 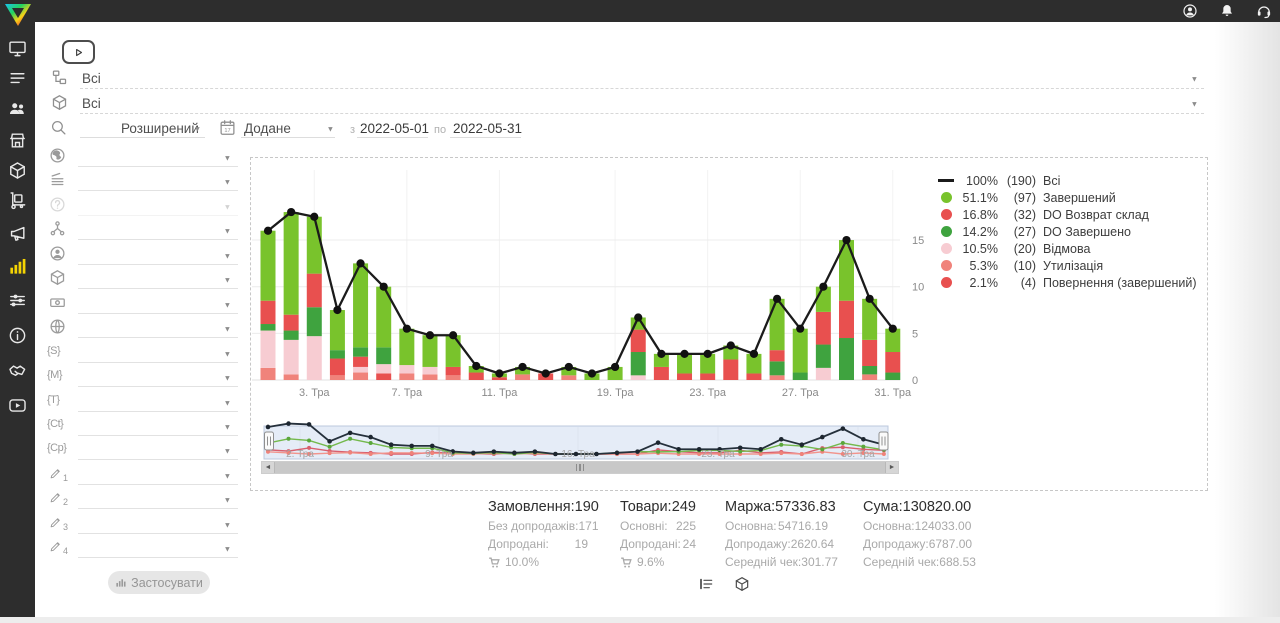 I want to click on app-logo, so click(x=18, y=14).